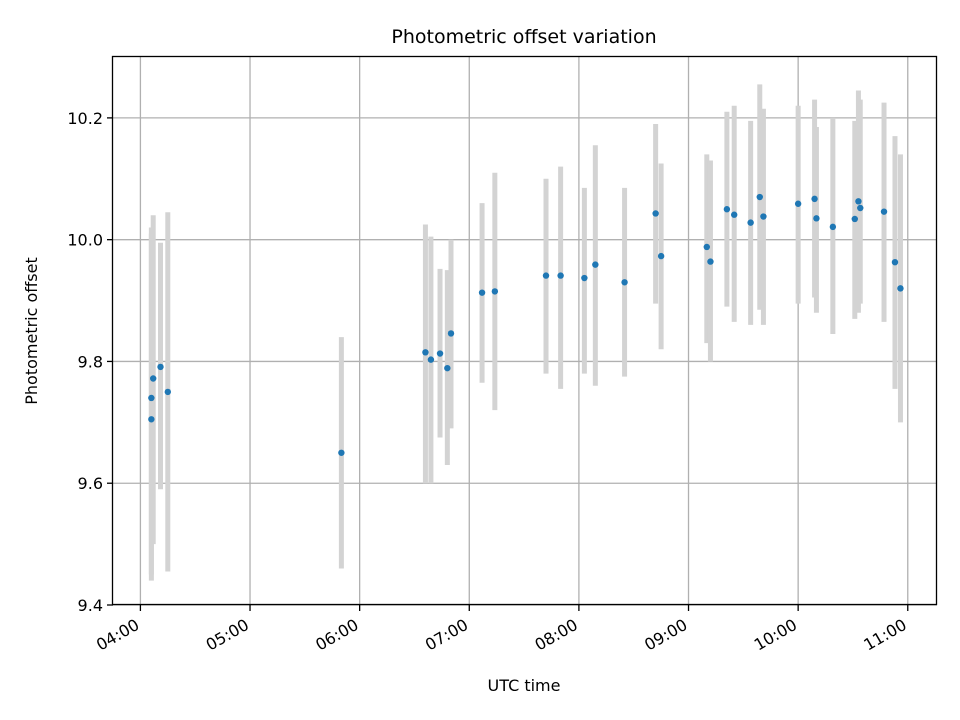 This screenshot has height=720, width=960. I want to click on chart-title: Photometric offset variation, so click(523, 37).